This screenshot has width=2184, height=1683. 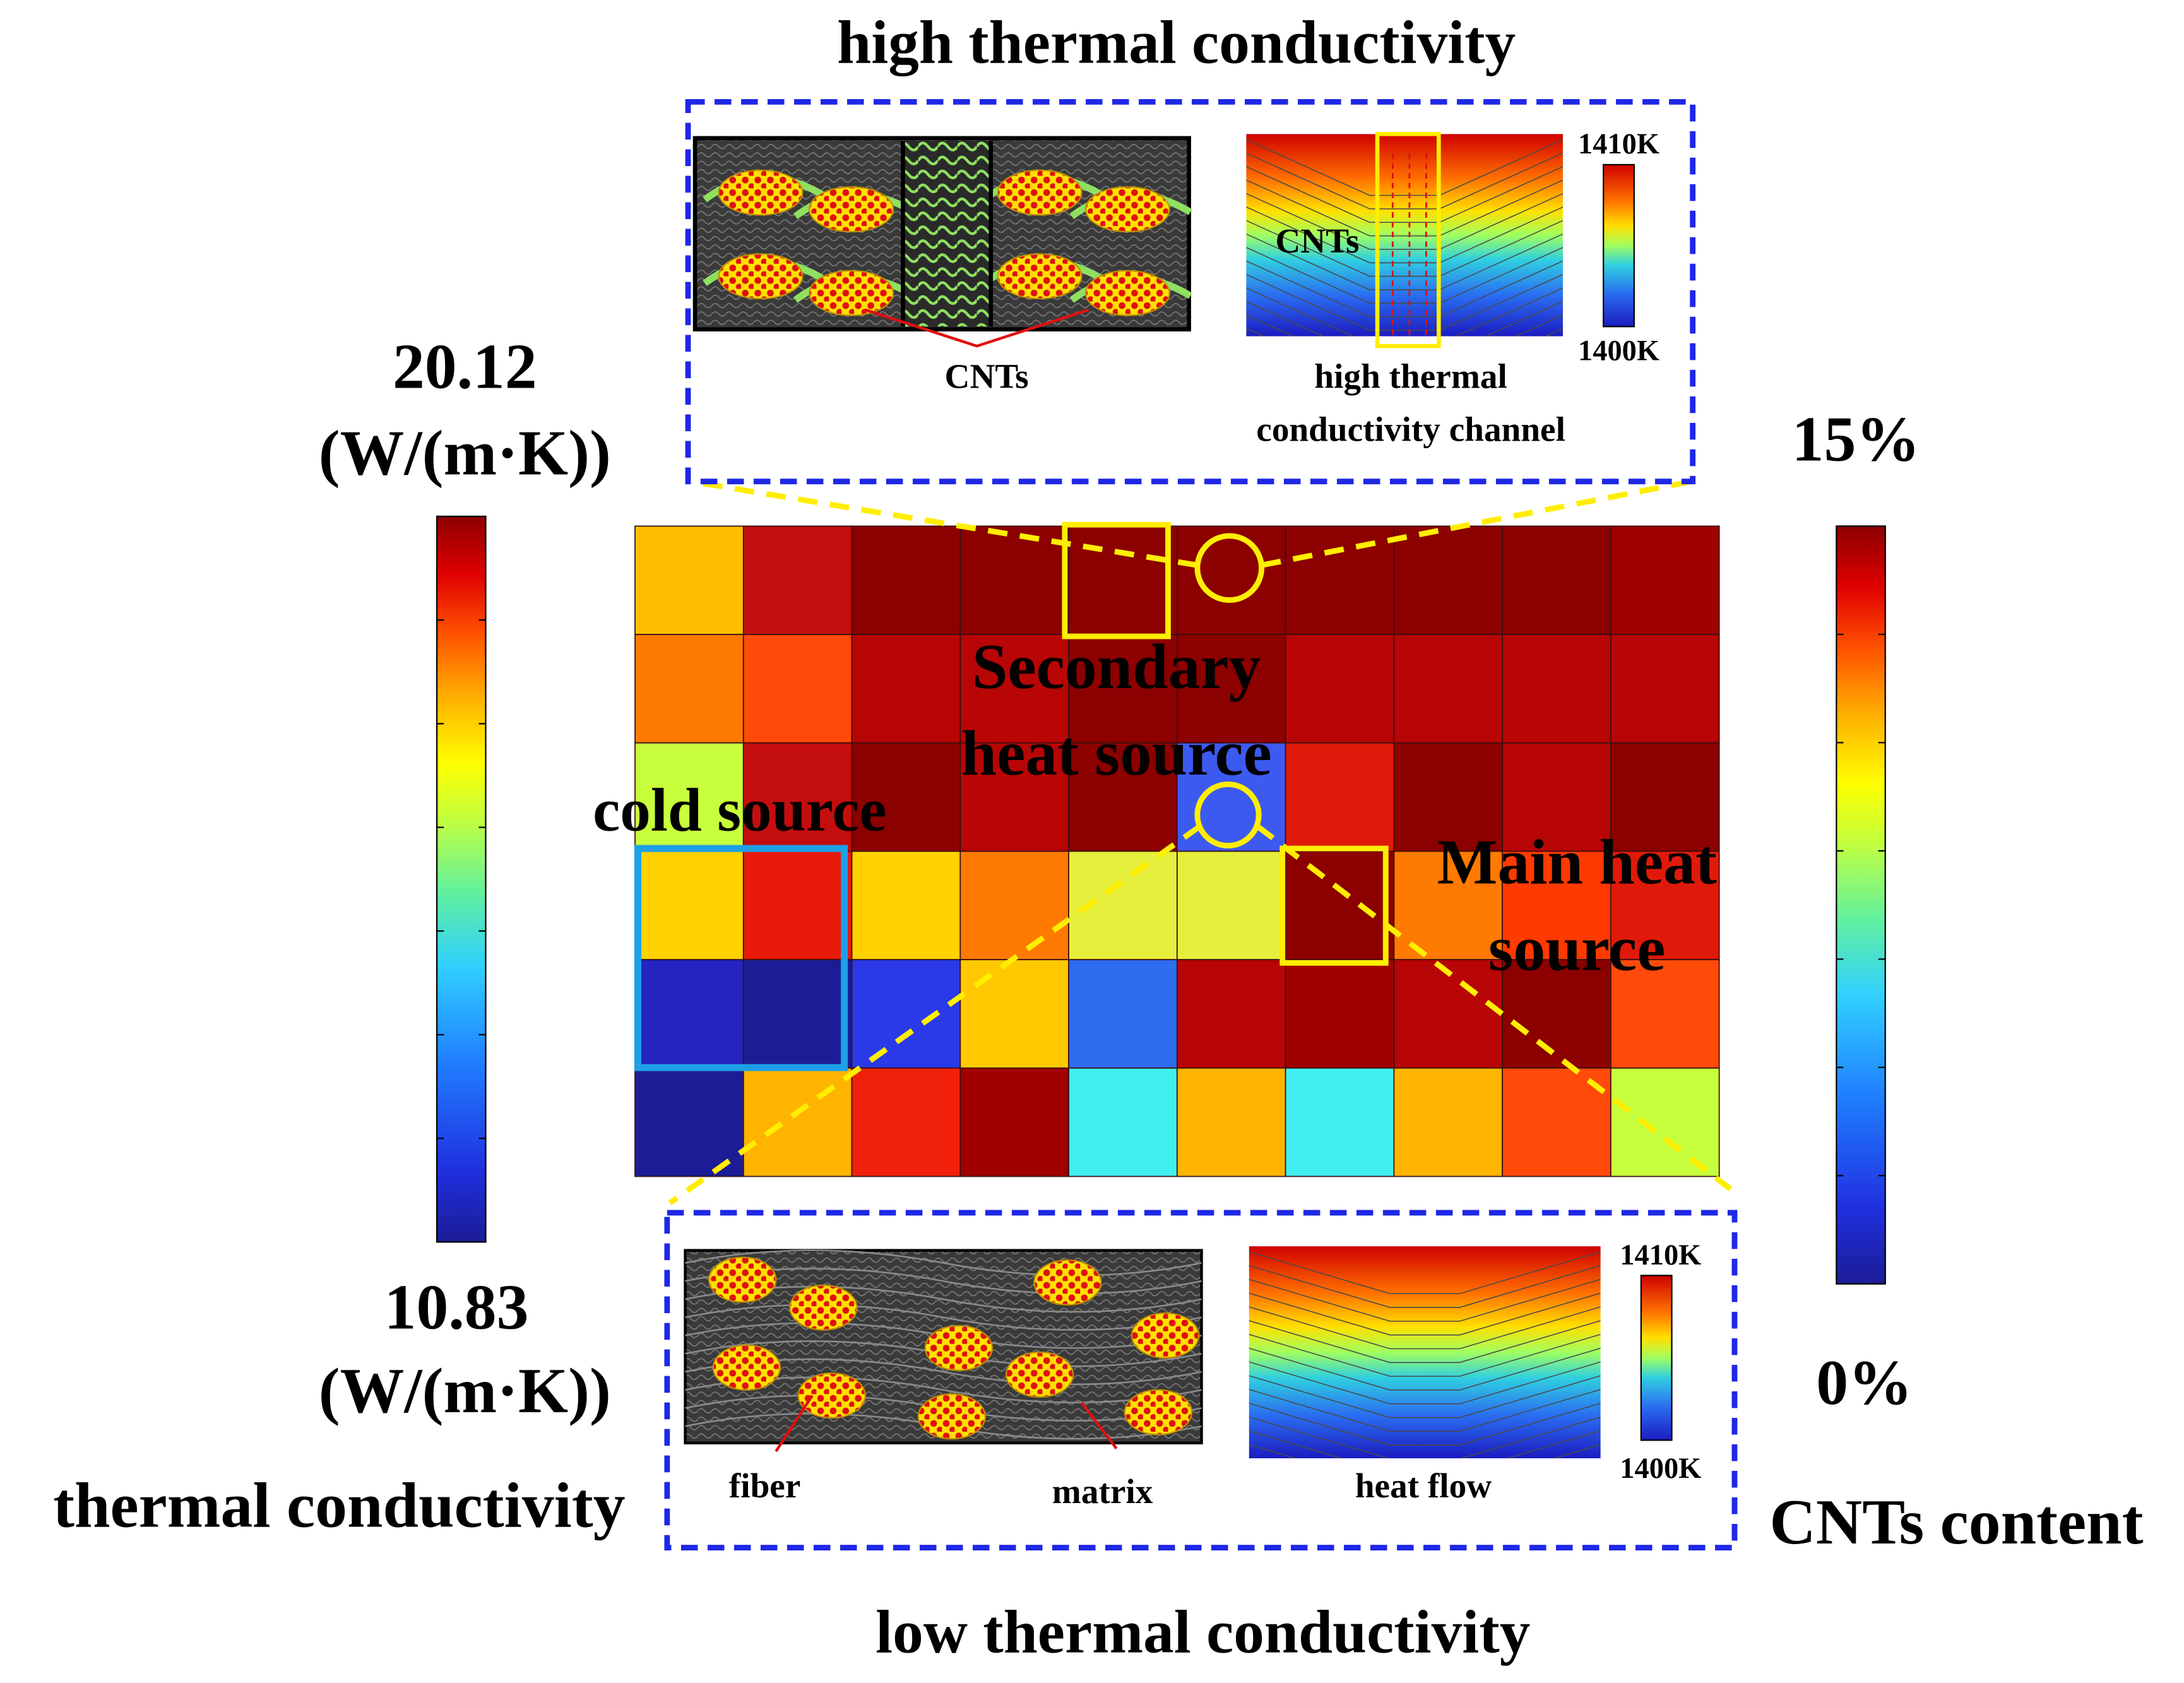 I want to click on bottom-scale-bar, so click(x=1656, y=1358).